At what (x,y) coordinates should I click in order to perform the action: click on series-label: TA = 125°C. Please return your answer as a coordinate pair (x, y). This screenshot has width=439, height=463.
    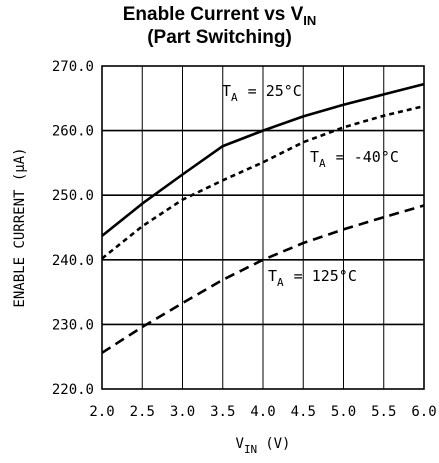
    Looking at the image, I should click on (312, 278).